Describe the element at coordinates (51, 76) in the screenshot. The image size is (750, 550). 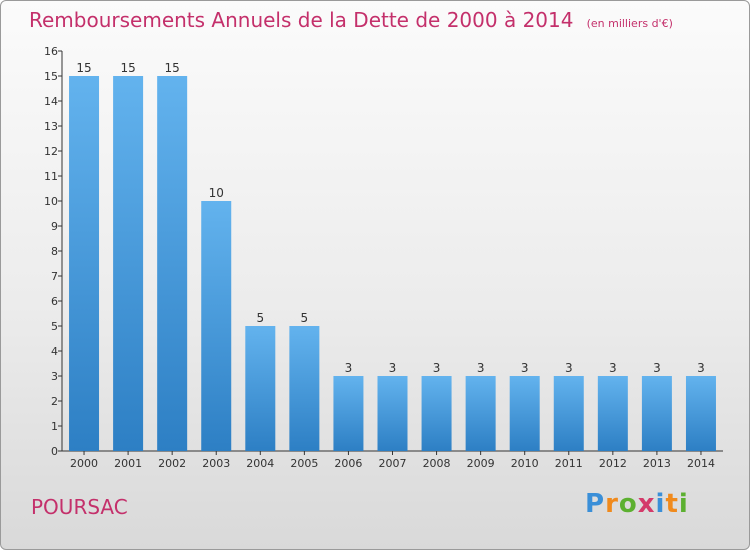
I see `y-tick-label: 15` at that location.